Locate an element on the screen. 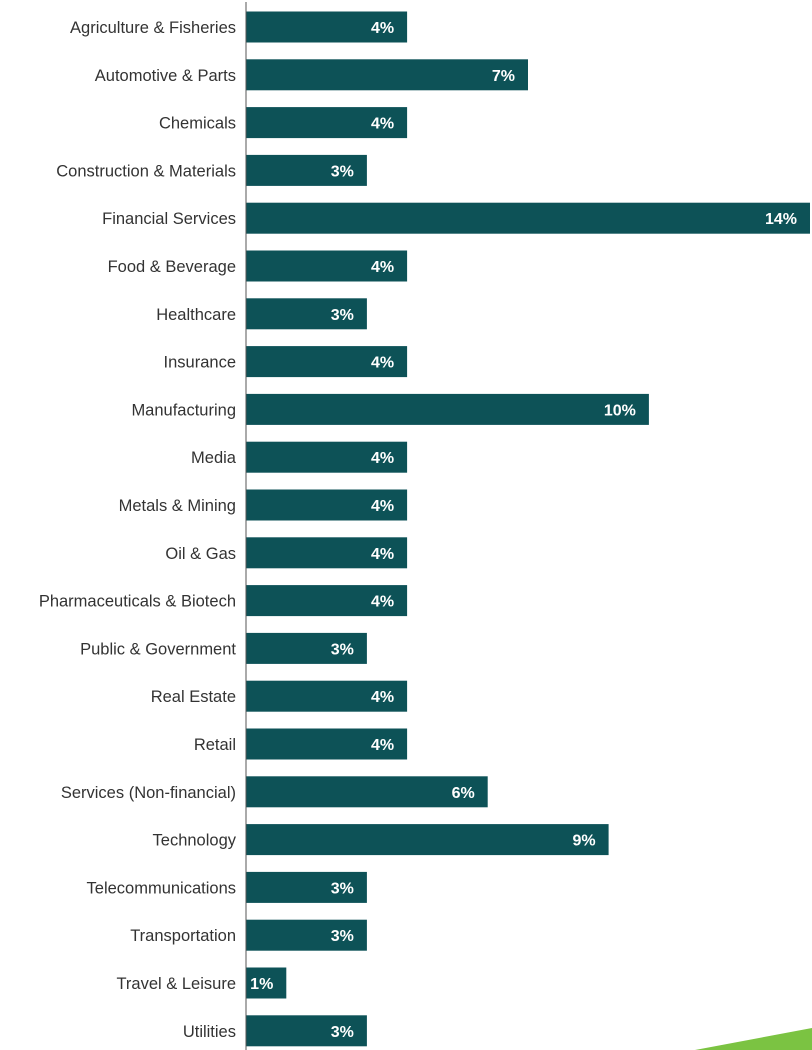  category-label: Manufacturing is located at coordinates (183, 410).